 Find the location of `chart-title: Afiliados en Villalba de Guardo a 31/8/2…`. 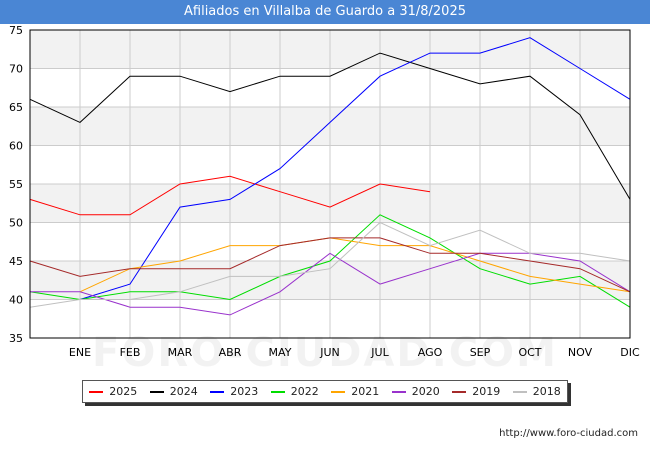

chart-title: Afiliados en Villalba de Guardo a 31/8/2… is located at coordinates (325, 12).